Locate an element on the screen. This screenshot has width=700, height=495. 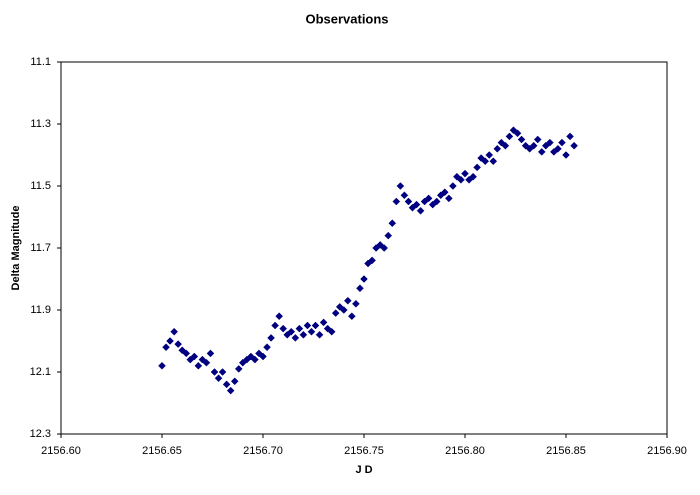
y-tick-label: 11.9 is located at coordinates (40, 310).